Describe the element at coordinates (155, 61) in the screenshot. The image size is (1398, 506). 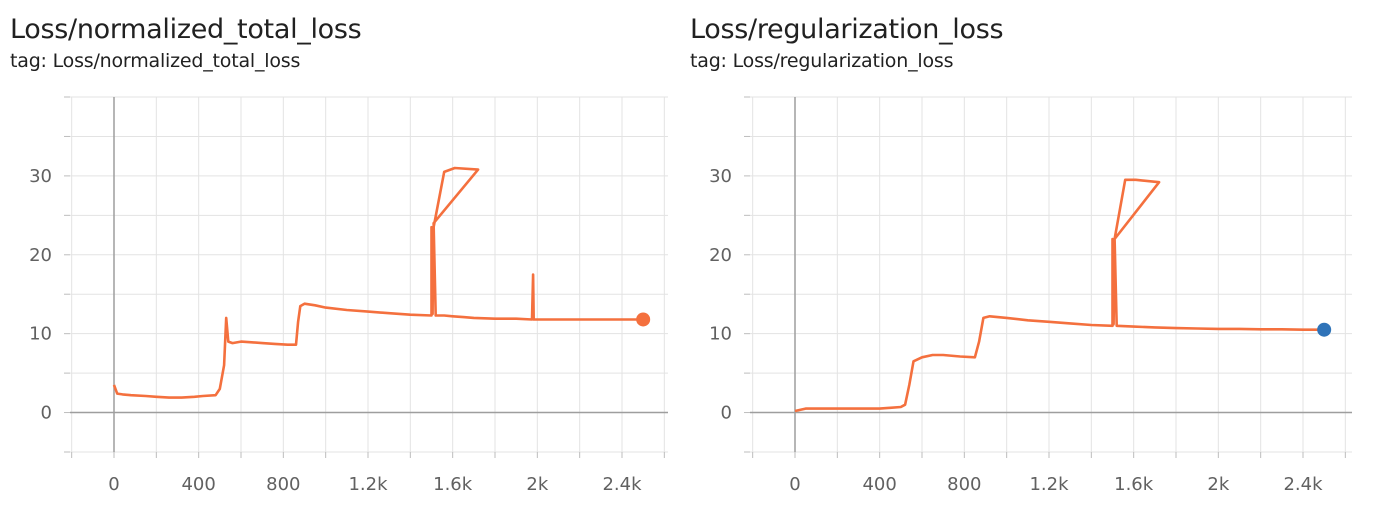
I see `chart-tag: tag: Loss/normalized_total_loss` at that location.